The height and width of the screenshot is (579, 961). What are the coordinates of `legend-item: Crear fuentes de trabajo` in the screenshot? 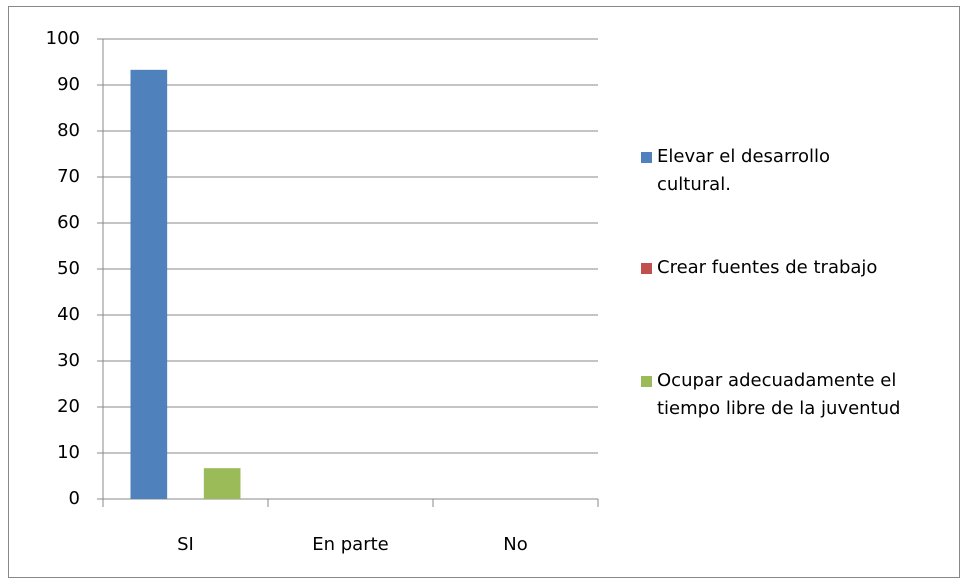 It's located at (791, 268).